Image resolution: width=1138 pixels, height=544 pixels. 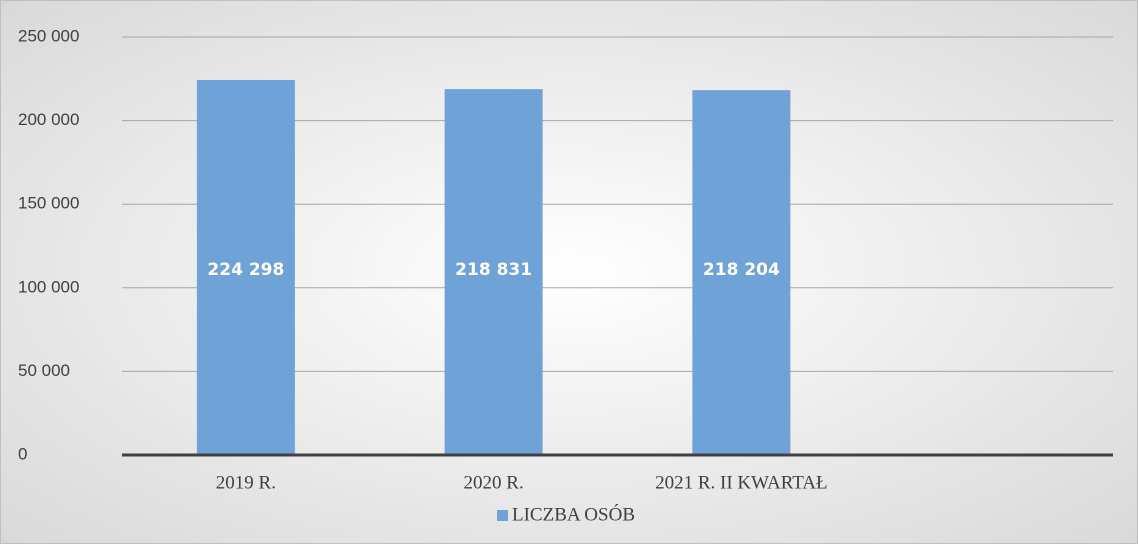 I want to click on data-label: 218 831, so click(x=493, y=270).